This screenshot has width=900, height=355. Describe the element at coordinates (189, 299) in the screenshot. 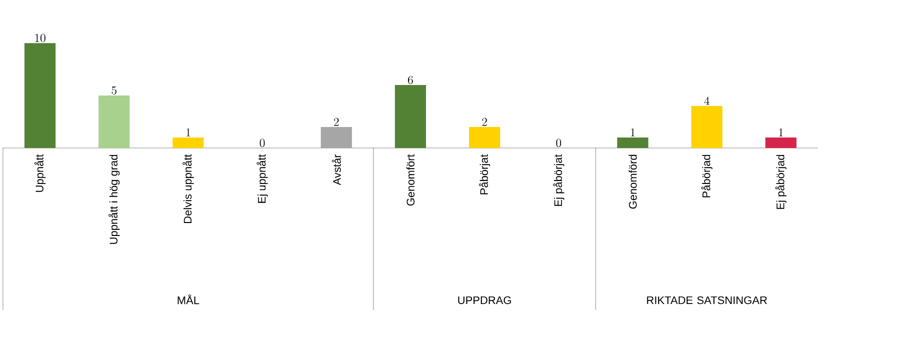

I see `text: MÅL` at that location.